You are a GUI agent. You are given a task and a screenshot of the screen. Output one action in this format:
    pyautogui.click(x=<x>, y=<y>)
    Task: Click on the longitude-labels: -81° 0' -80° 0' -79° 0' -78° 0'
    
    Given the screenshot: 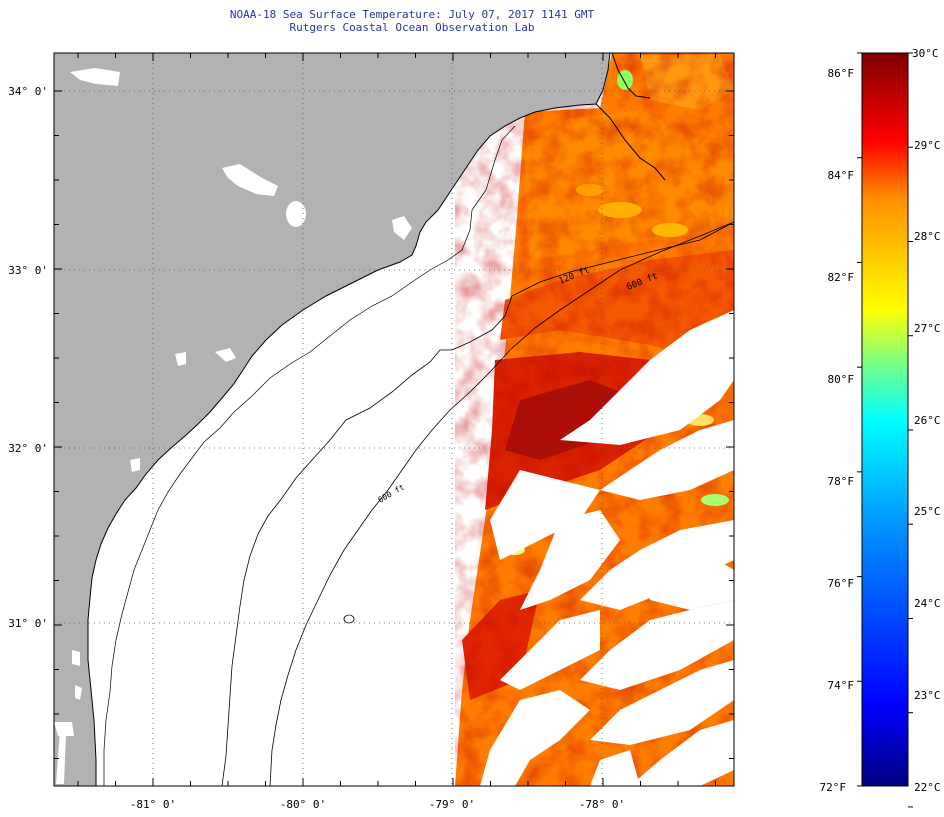 What is the action you would take?
    pyautogui.click(x=377, y=804)
    